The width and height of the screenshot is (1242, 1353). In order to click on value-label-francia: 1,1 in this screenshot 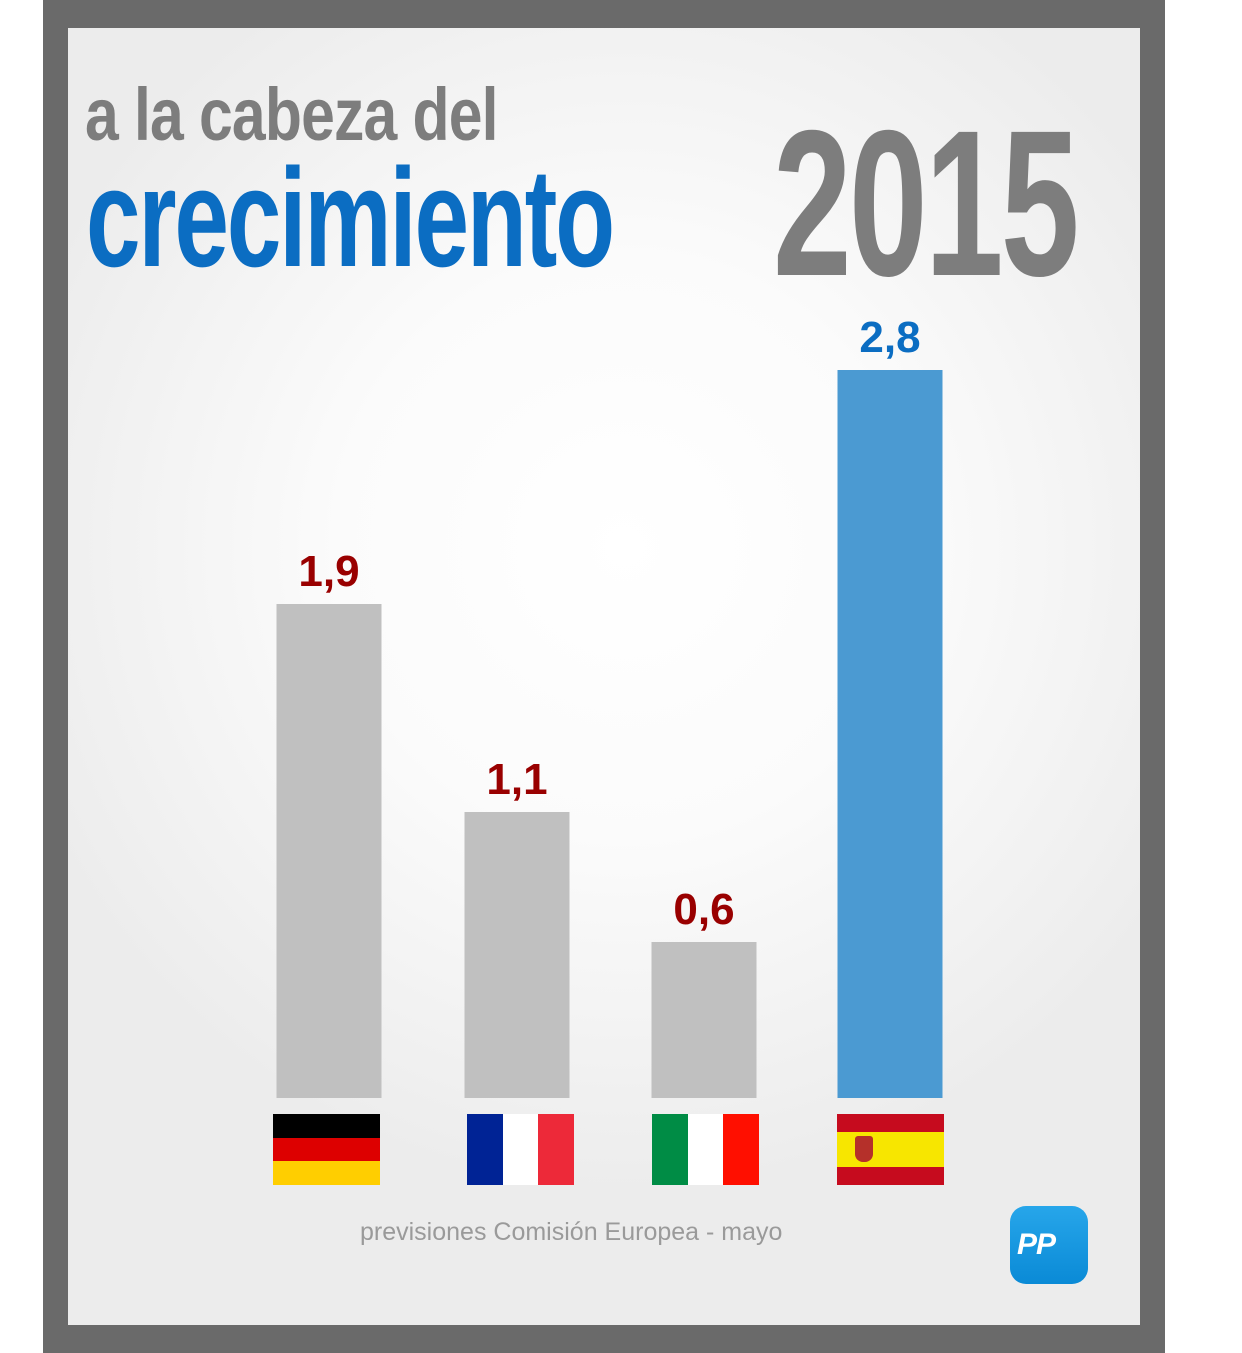, I will do `click(516, 779)`.